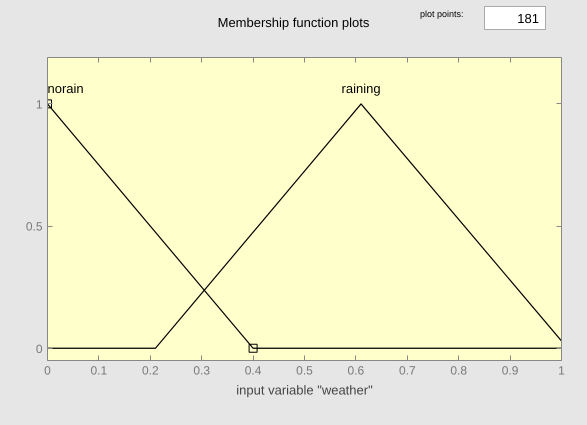 This screenshot has height=425, width=587. Describe the element at coordinates (305, 371) in the screenshot. I see `x-tick-label: 0.5` at that location.